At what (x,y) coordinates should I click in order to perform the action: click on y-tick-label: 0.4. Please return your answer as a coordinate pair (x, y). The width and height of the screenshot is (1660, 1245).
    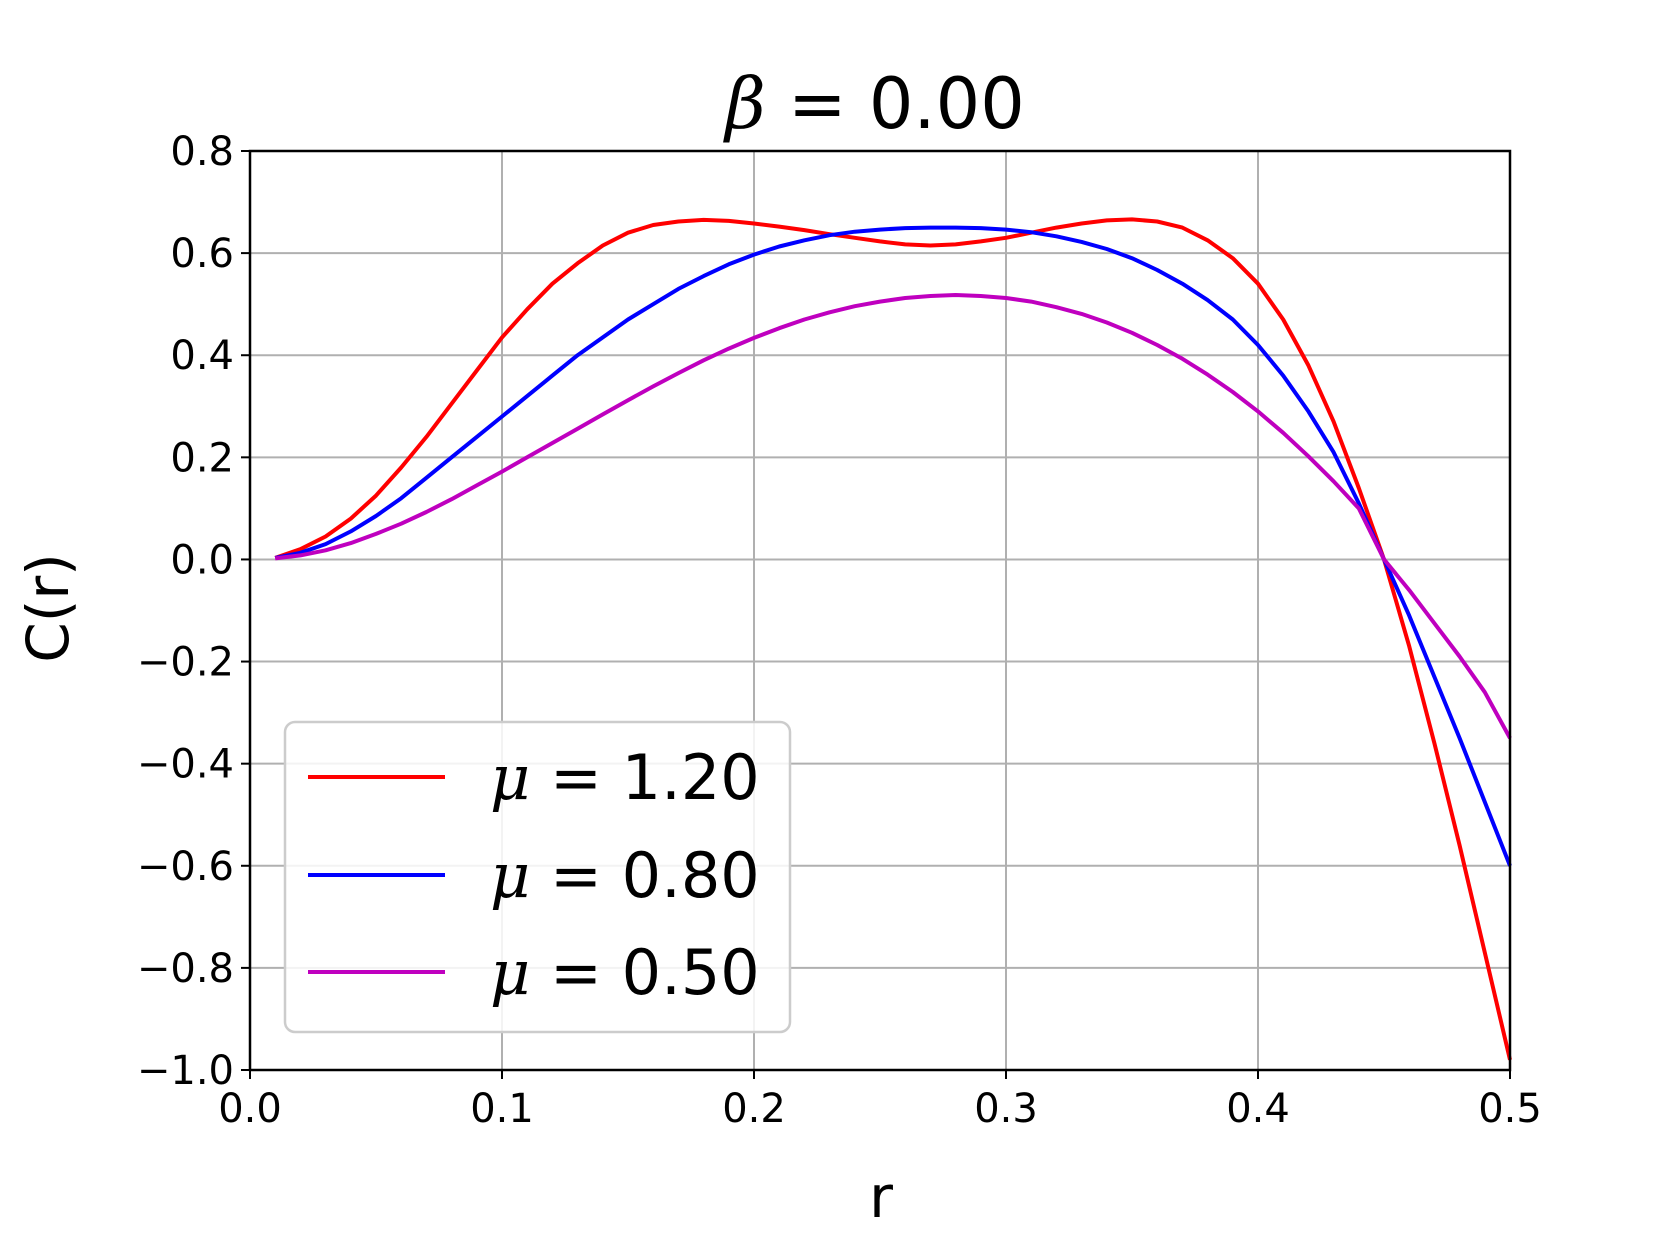
    Looking at the image, I should click on (202, 356).